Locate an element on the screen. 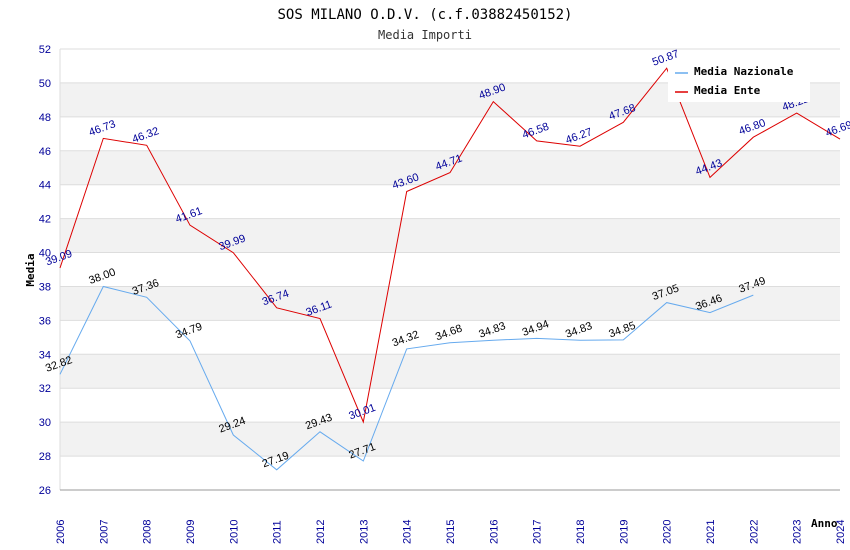 The width and height of the screenshot is (850, 550). y-tick-label: 34 is located at coordinates (45, 355).